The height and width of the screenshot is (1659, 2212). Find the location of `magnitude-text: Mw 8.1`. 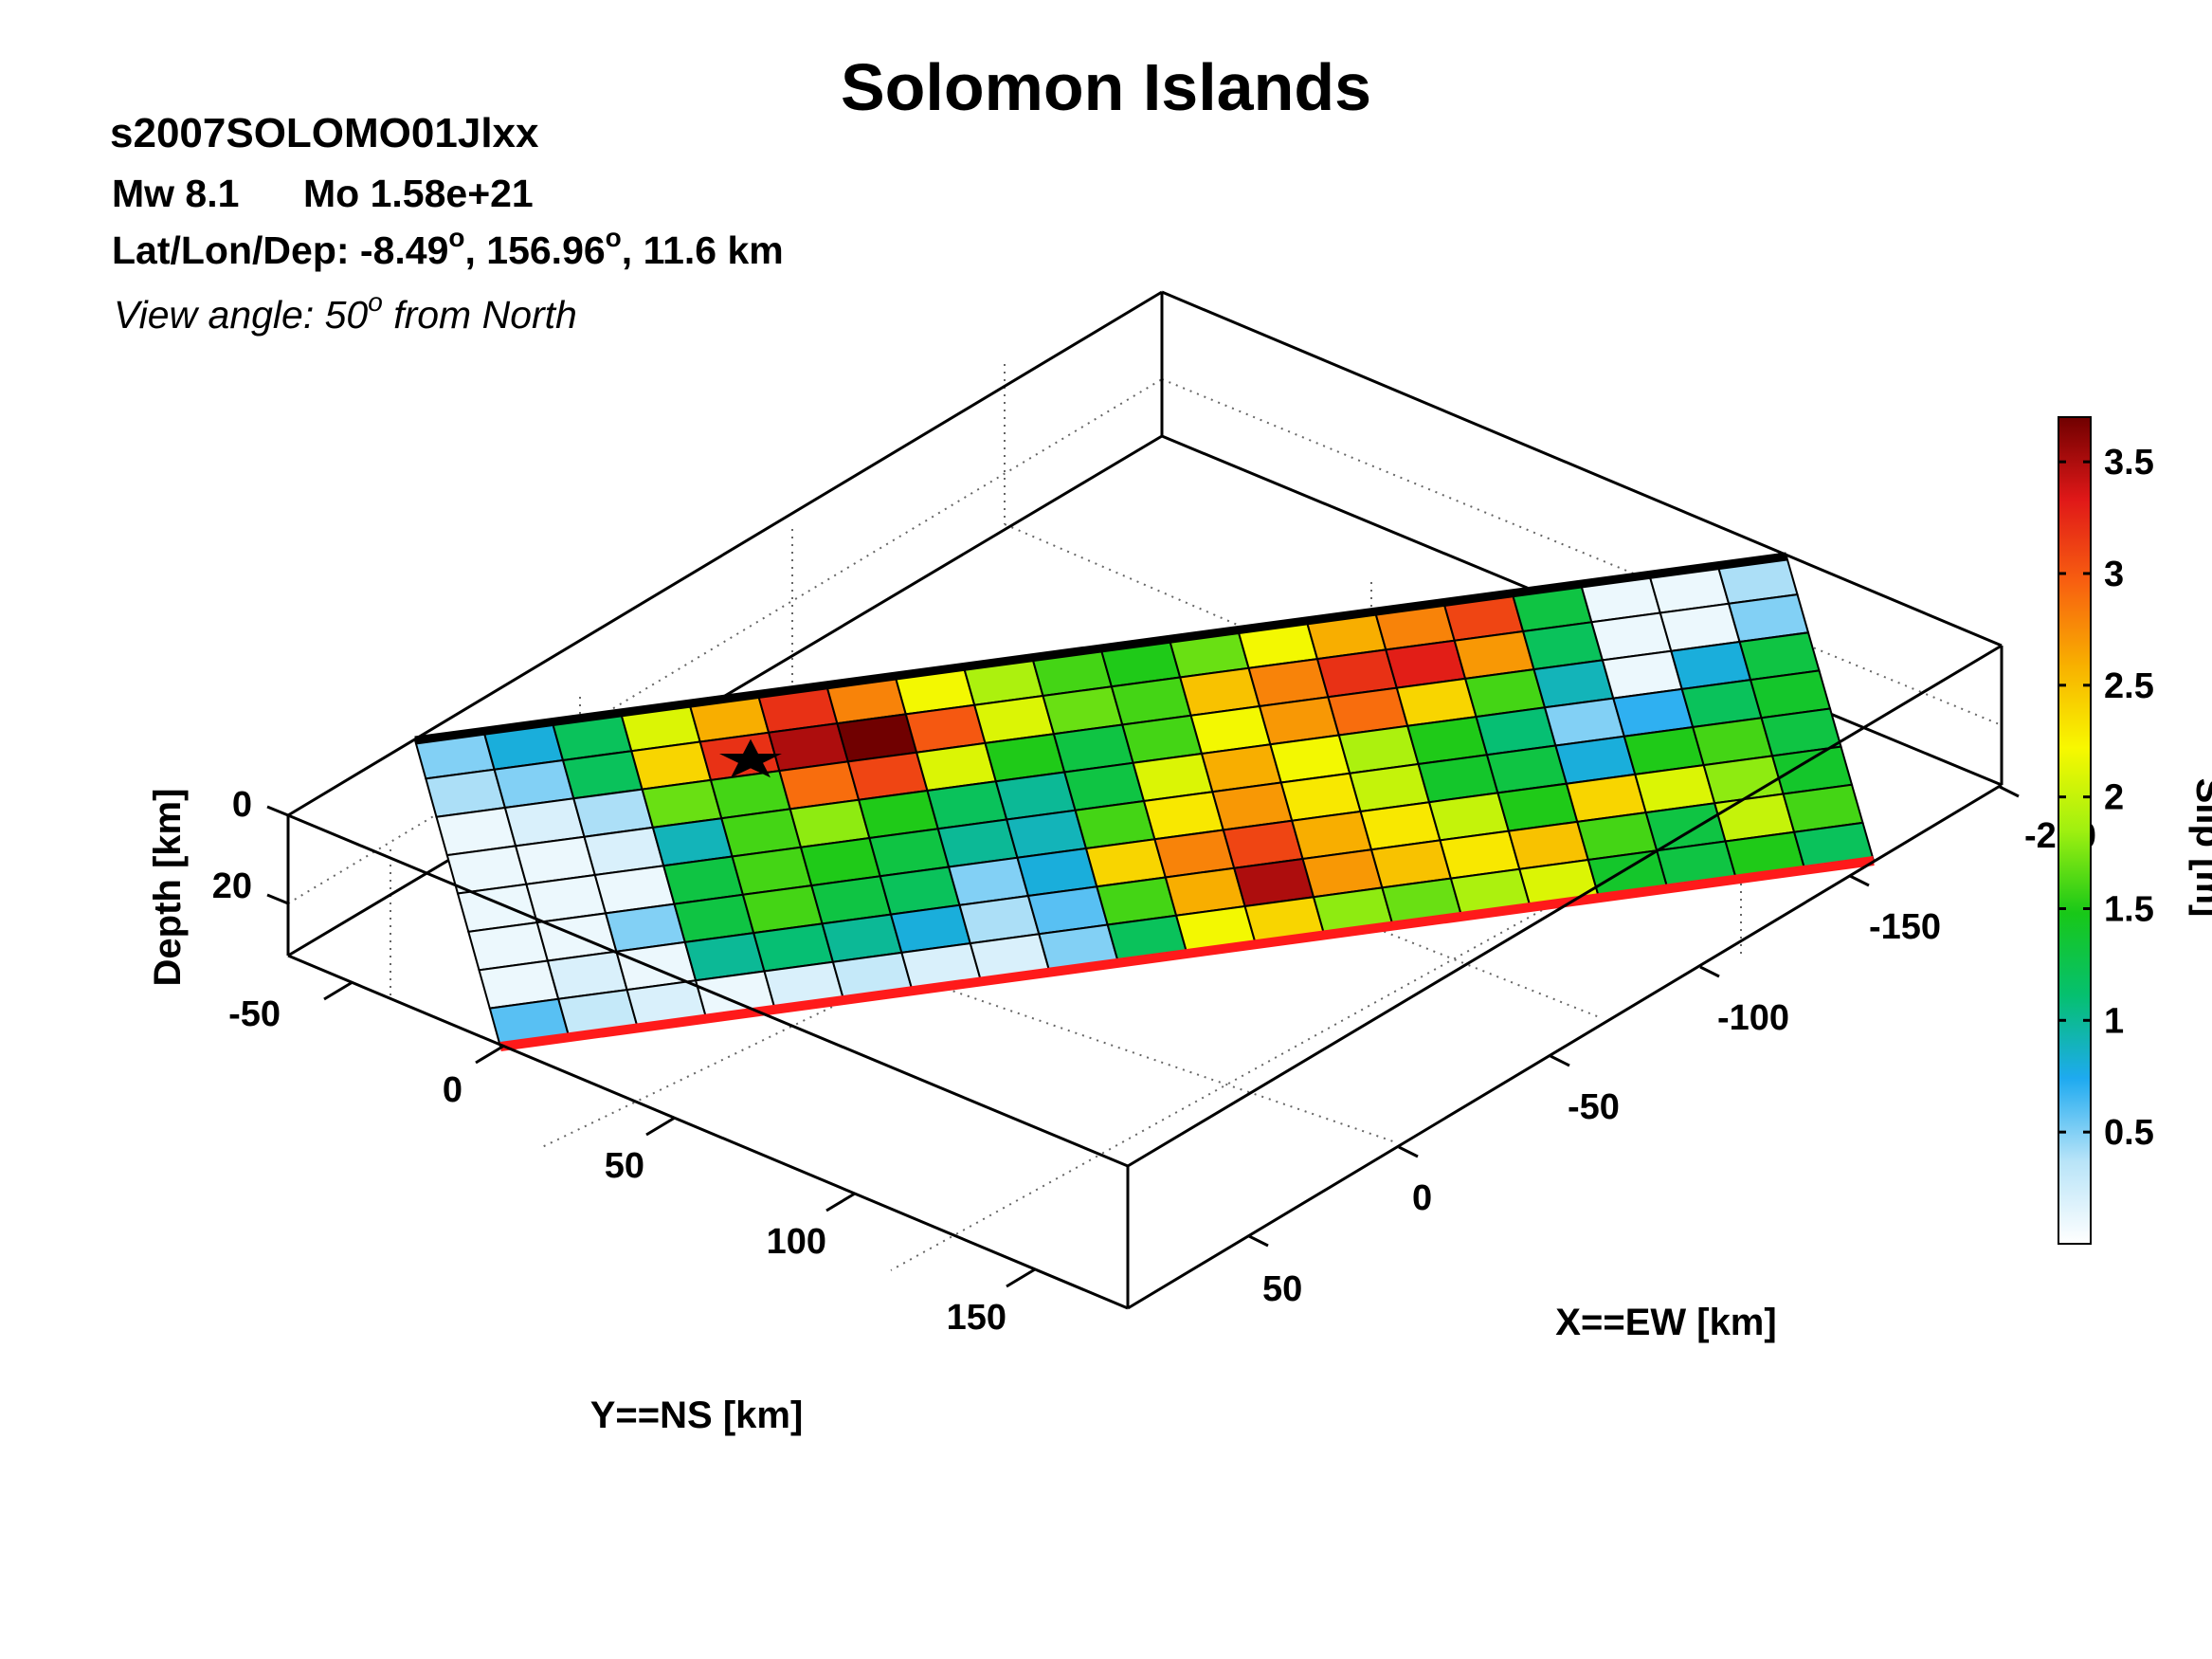

magnitude-text: Mw 8.1 is located at coordinates (175, 193).